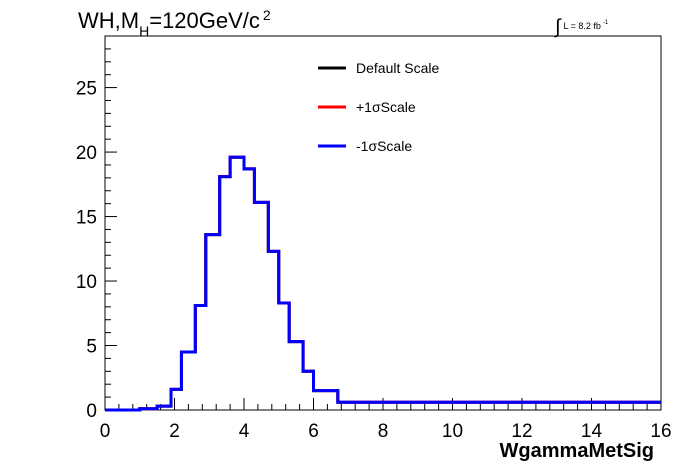 This screenshot has height=472, width=696. I want to click on chart-title: WH,MH=120GeV/c 2, so click(174, 23).